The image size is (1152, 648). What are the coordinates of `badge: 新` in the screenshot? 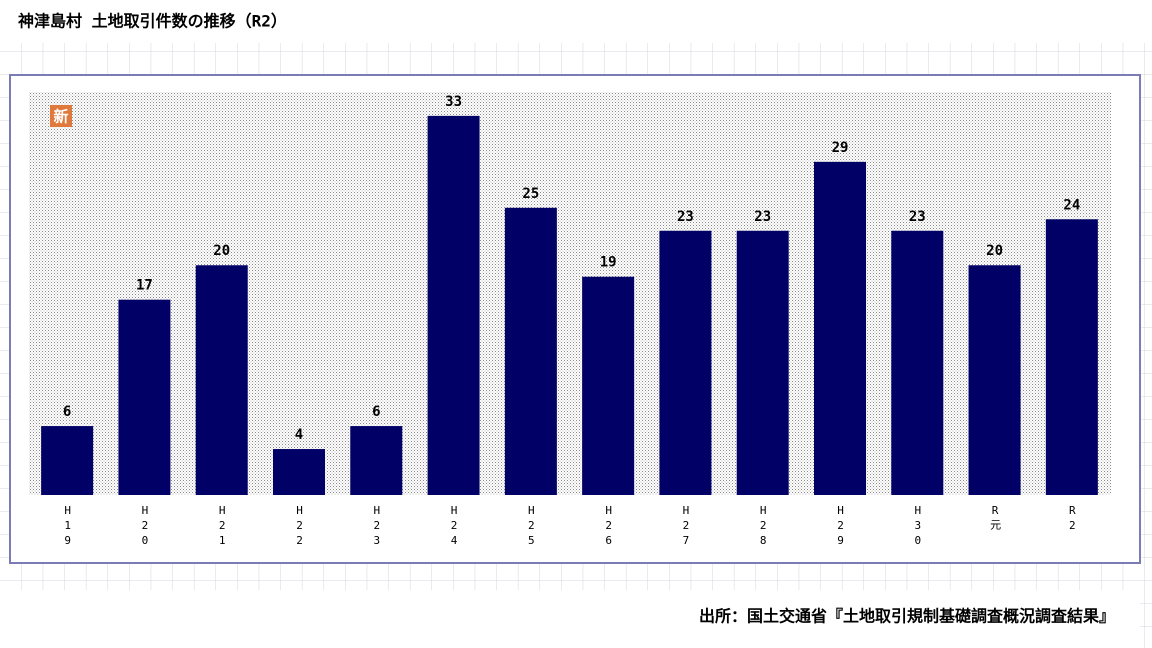 It's located at (60, 117).